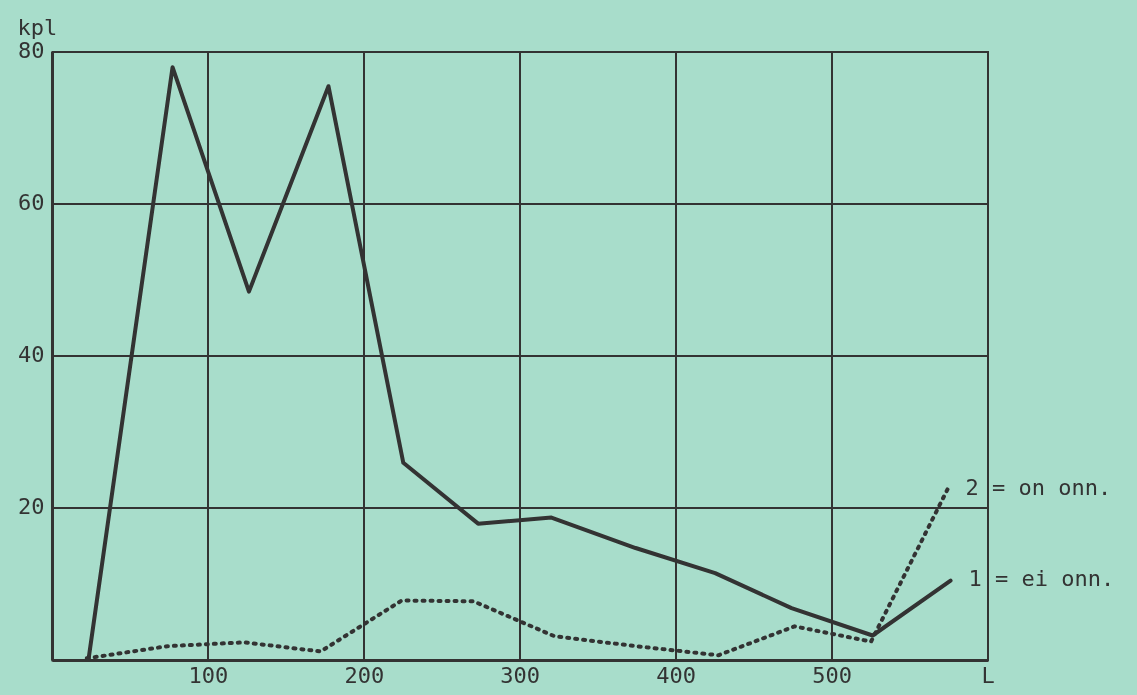 Image resolution: width=1137 pixels, height=695 pixels. What do you see at coordinates (208, 675) in the screenshot?
I see `x-tick-label: 100` at bounding box center [208, 675].